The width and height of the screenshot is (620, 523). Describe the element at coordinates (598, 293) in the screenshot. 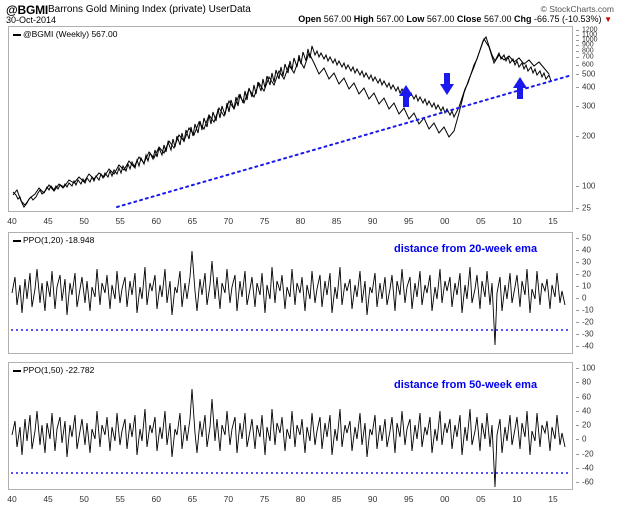

I see `ppo20-y-axis: 50 40 30 20 10 0 -10 -20 -30 -40` at that location.